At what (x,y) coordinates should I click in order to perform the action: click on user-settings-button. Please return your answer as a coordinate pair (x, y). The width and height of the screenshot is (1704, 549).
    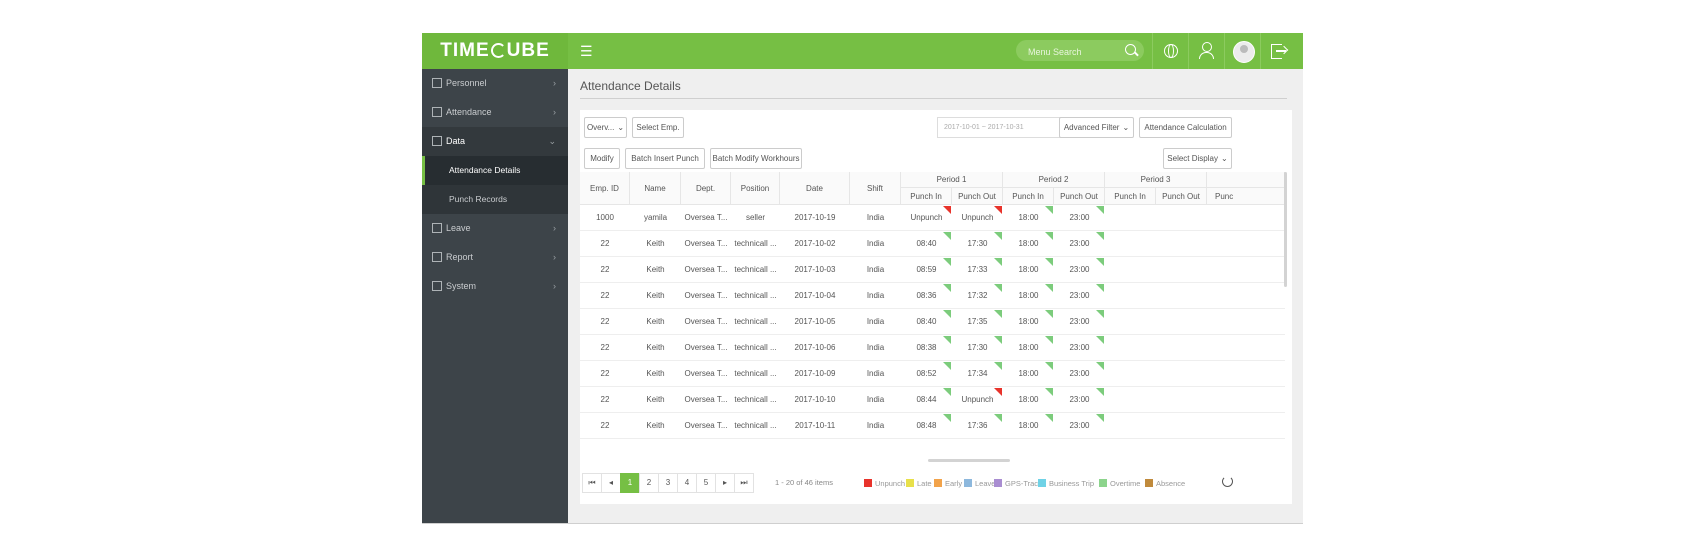
    Looking at the image, I should click on (1206, 51).